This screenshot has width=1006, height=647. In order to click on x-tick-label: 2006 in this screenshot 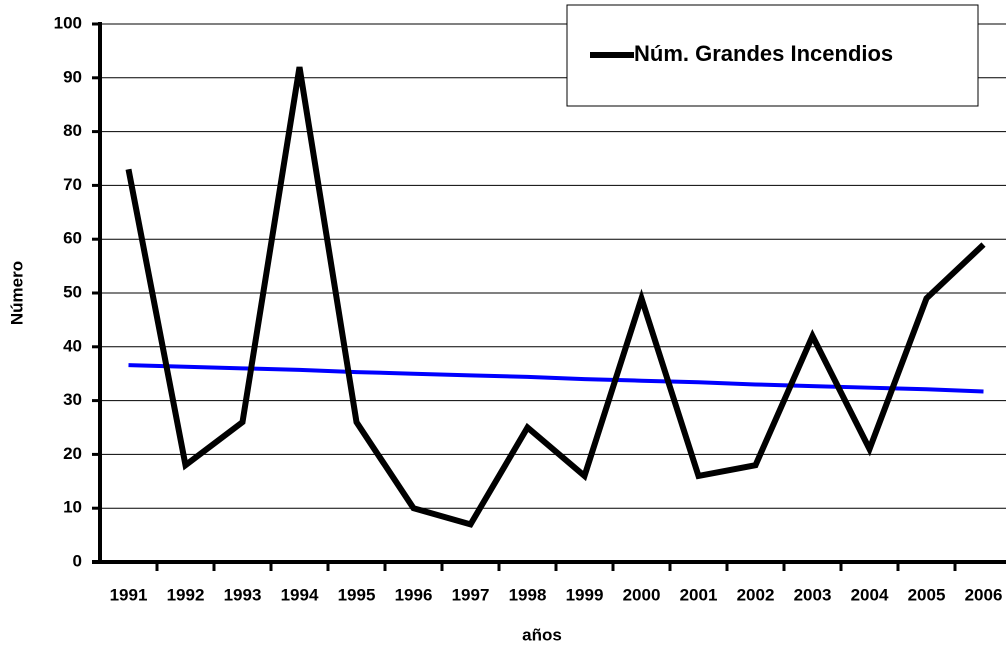, I will do `click(984, 594)`.